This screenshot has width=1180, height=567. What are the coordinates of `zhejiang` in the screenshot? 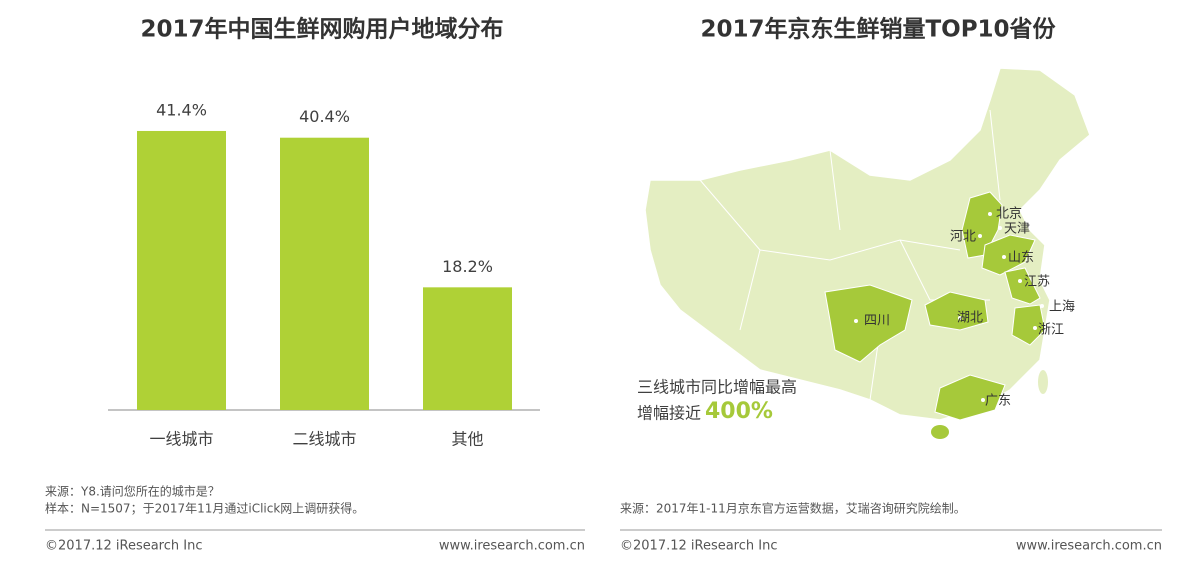 It's located at (1028, 325).